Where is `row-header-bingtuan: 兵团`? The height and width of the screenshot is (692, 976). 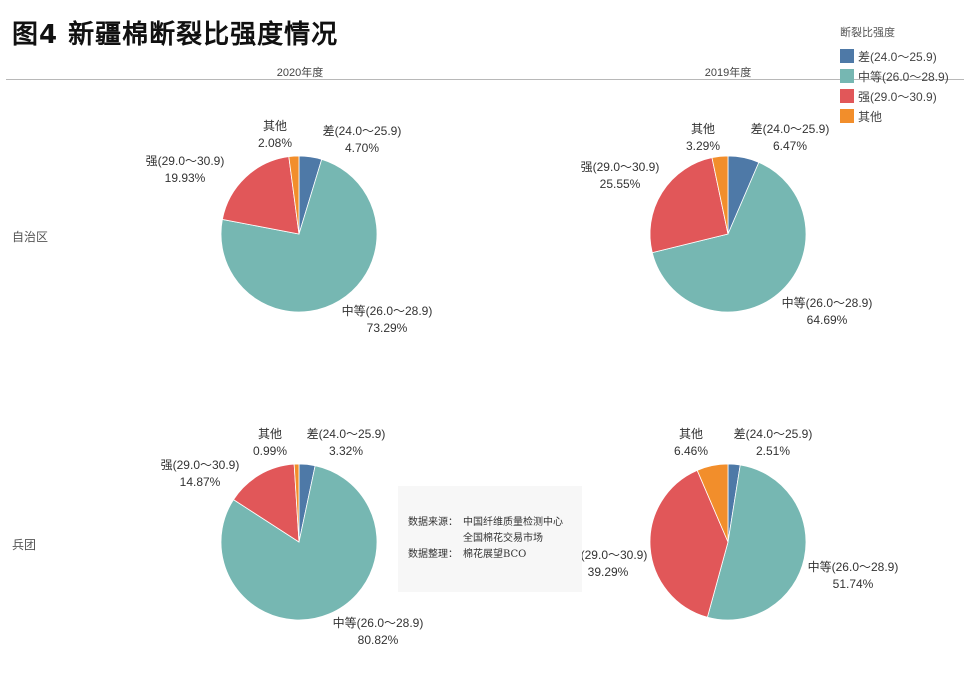 row-header-bingtuan: 兵团 is located at coordinates (24, 545).